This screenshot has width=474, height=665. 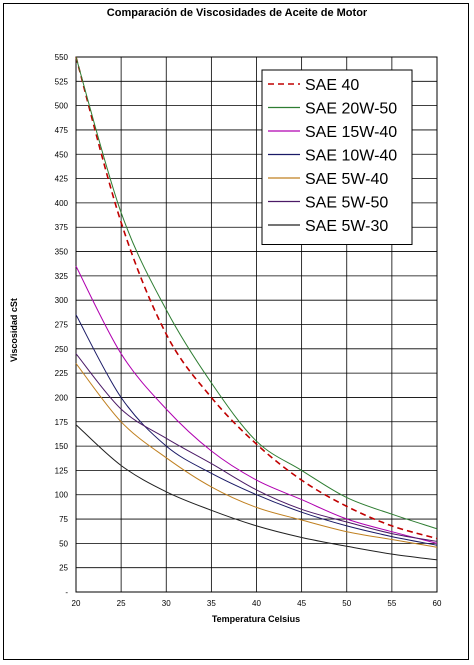 What do you see at coordinates (301, 603) in the screenshot?
I see `x-tick-label: 45` at bounding box center [301, 603].